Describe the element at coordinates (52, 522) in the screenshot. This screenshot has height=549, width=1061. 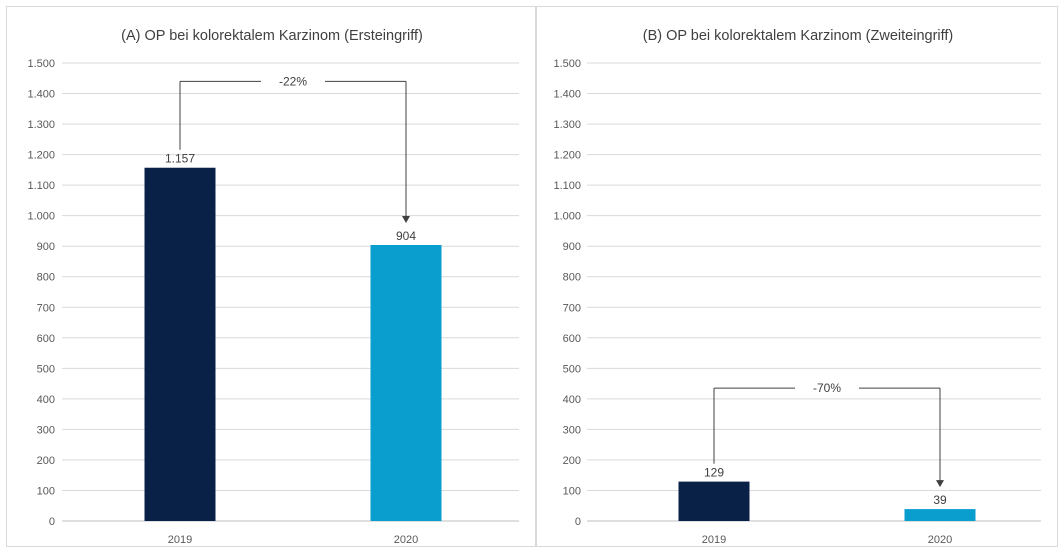
I see `chart-a-y-tick-label: 0` at that location.